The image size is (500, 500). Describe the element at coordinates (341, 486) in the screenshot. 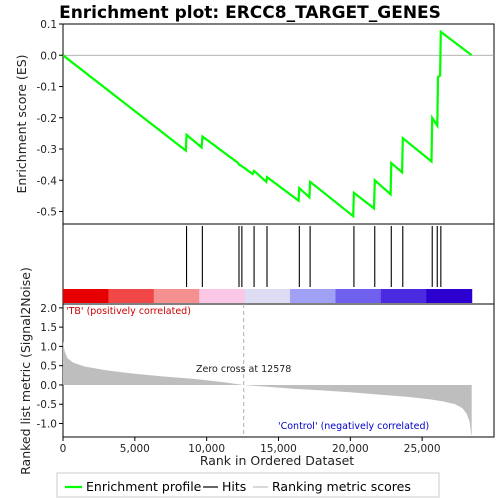

I see `legend-label-ranking-metric: Ranking metric scores` at that location.